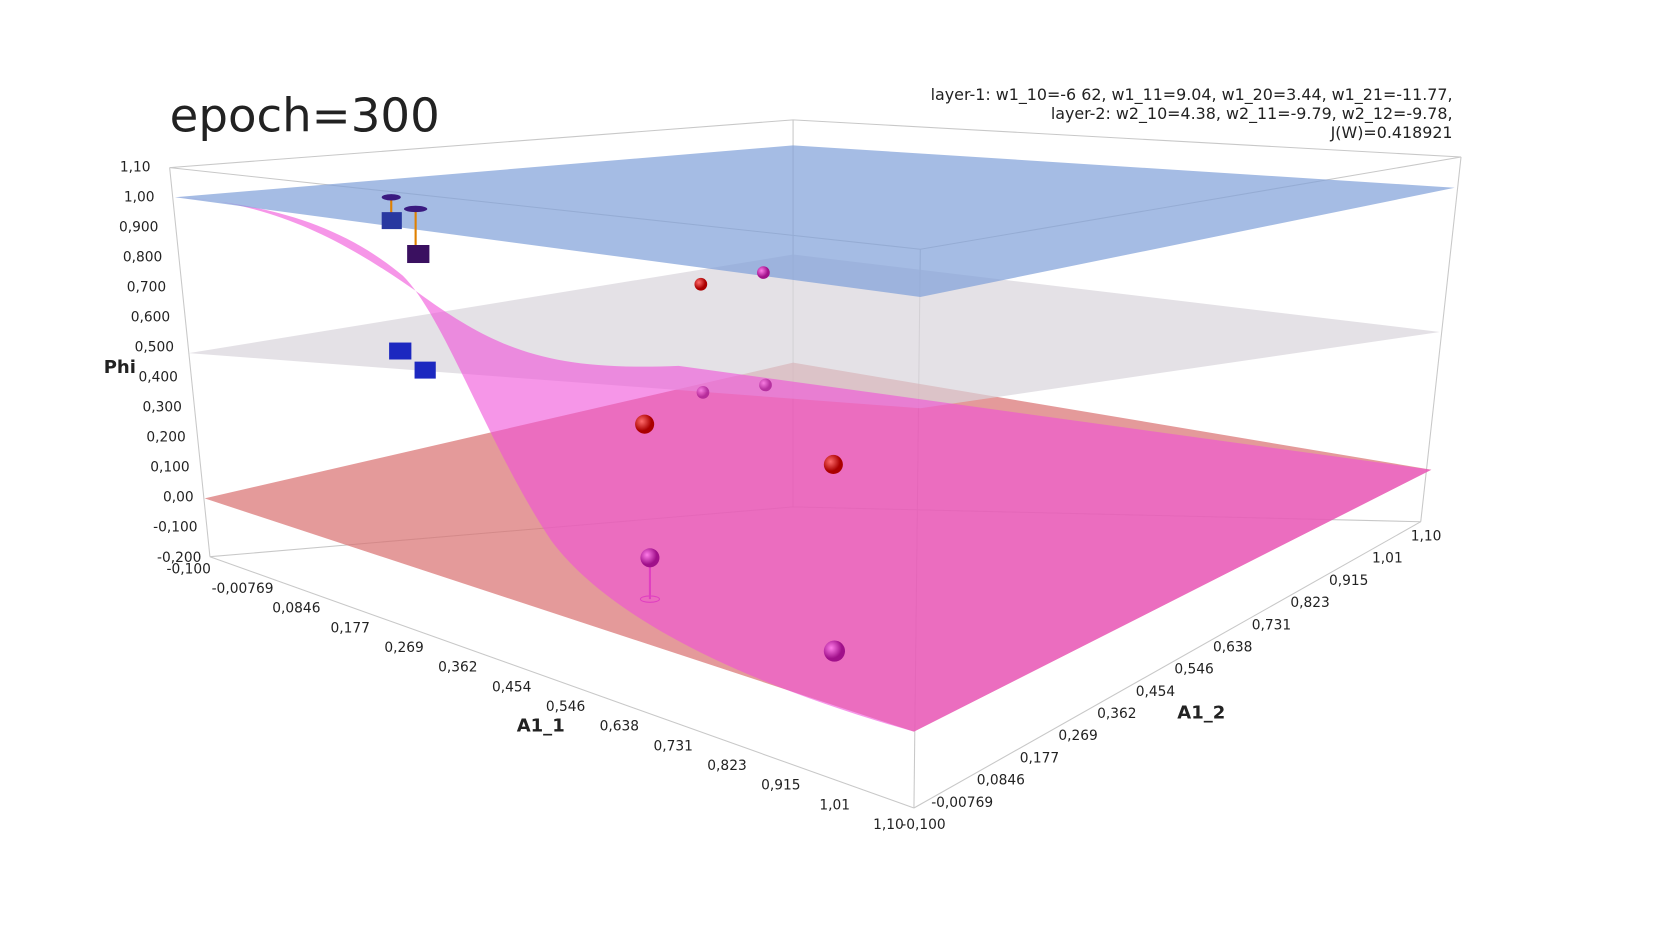 This screenshot has height=934, width=1654. Describe the element at coordinates (138, 228) in the screenshot. I see `tick-label: 0,900` at that location.